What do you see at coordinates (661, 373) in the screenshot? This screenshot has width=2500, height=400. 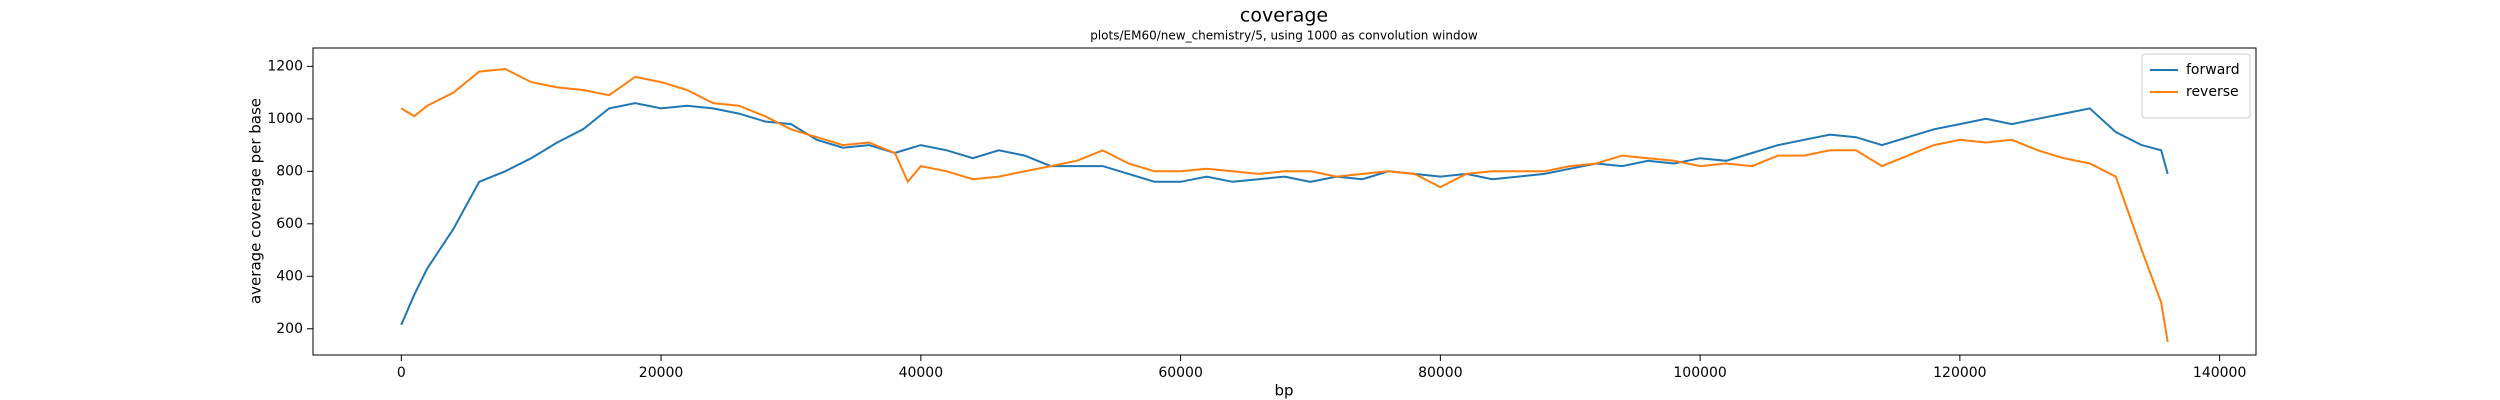 I see `x-tick-label: 20000` at bounding box center [661, 373].